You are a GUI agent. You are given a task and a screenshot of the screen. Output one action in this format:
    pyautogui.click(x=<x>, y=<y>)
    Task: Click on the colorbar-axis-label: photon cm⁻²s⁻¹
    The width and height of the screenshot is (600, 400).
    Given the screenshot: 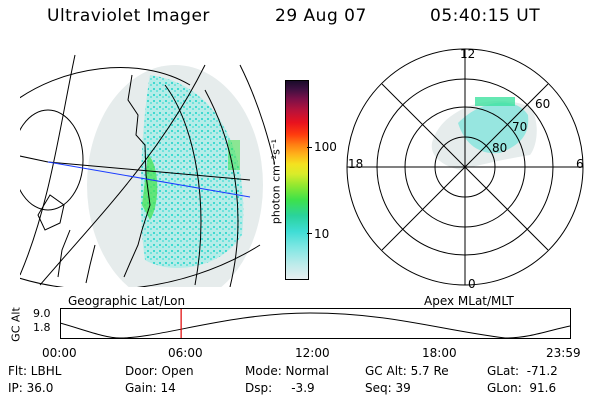 What is the action you would take?
    pyautogui.click(x=276, y=182)
    